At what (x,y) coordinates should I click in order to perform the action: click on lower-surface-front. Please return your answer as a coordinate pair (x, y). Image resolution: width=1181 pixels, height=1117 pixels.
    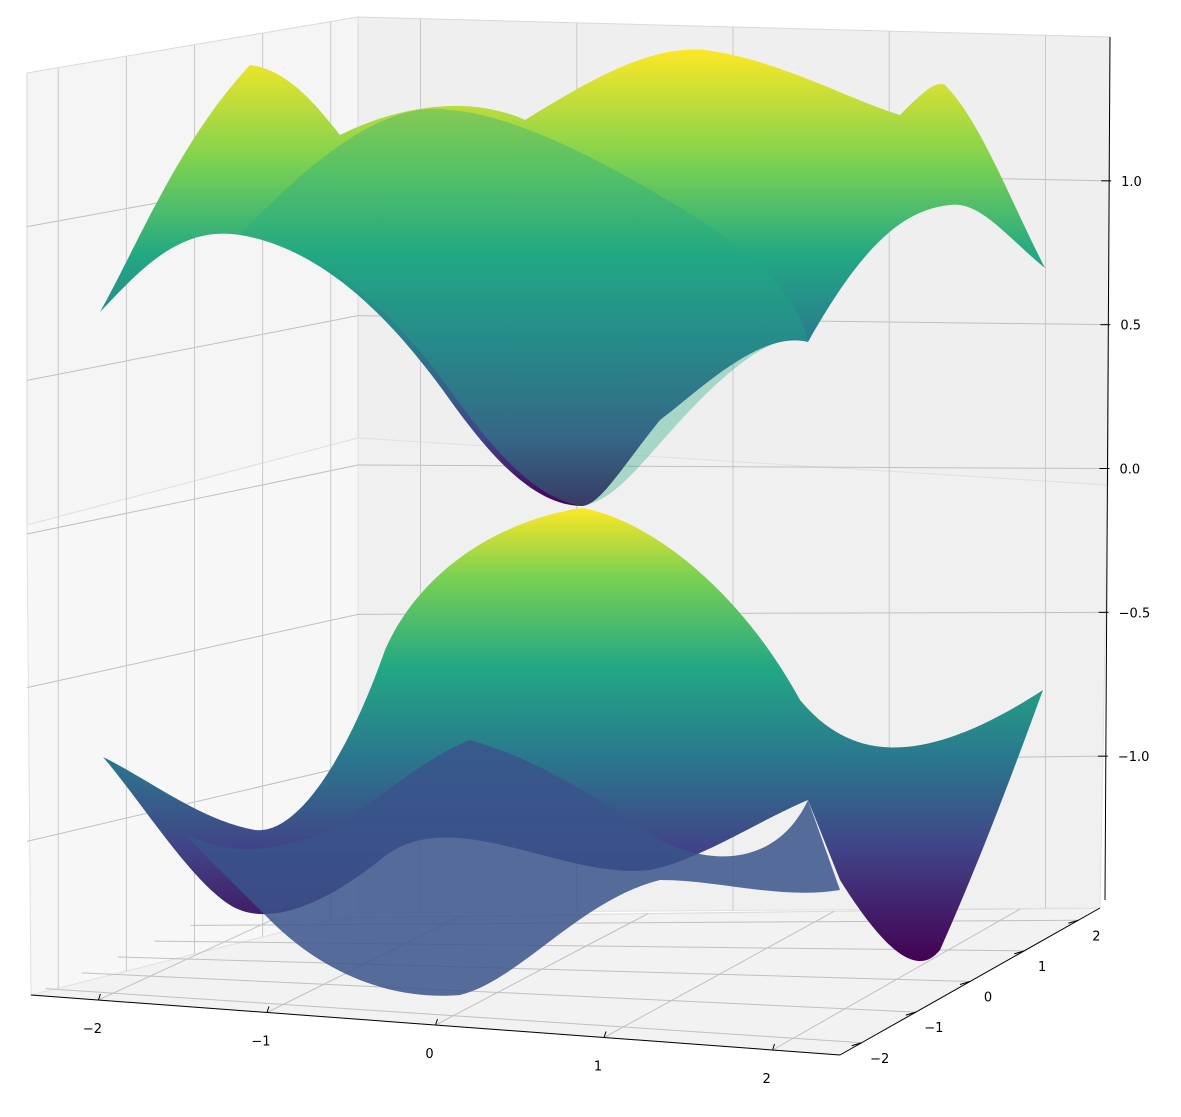
    Looking at the image, I should click on (510, 868).